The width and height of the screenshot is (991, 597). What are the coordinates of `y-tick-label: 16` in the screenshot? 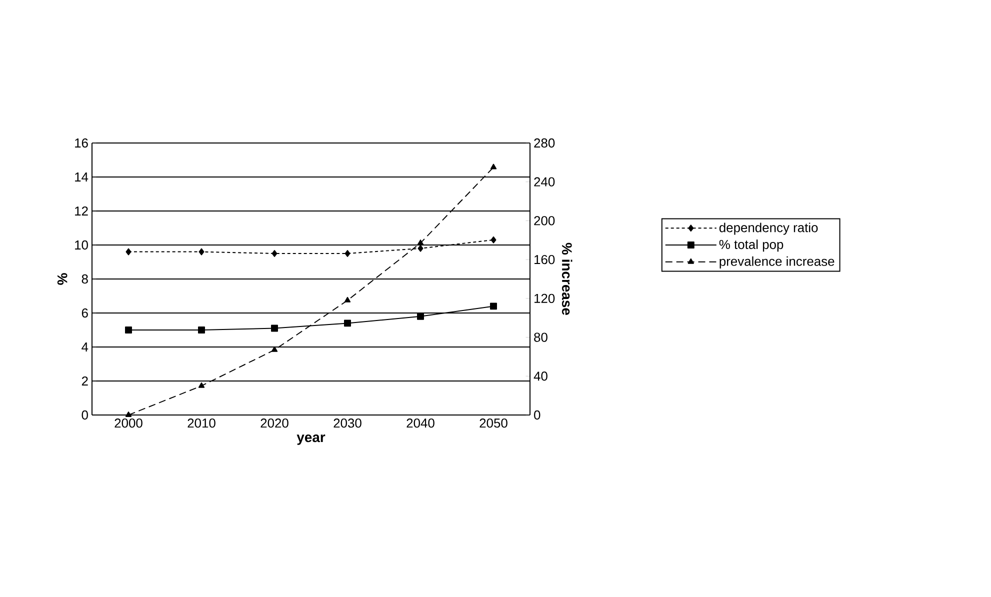 It's located at (81, 143).